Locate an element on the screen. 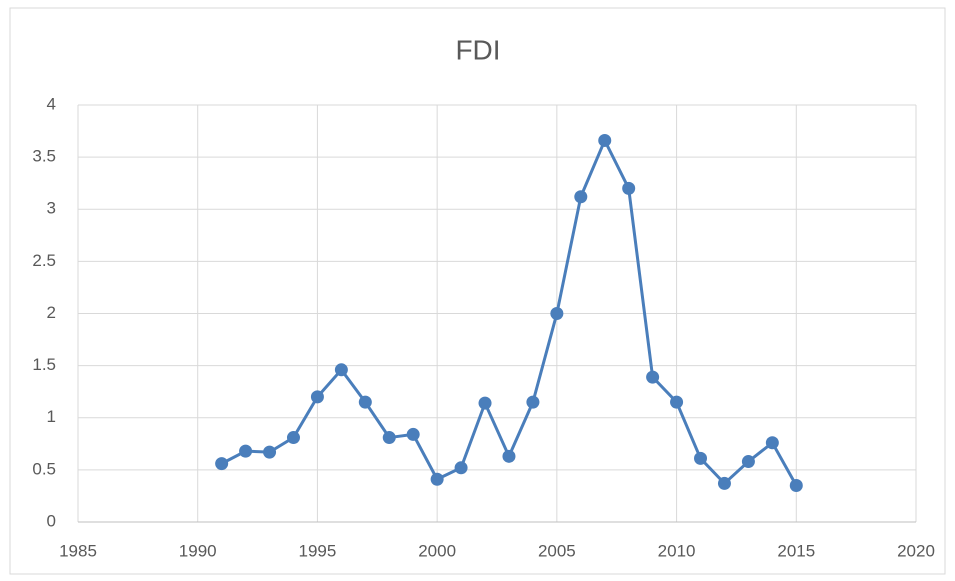 The height and width of the screenshot is (581, 955). y-tick-label: 1 is located at coordinates (51, 416).